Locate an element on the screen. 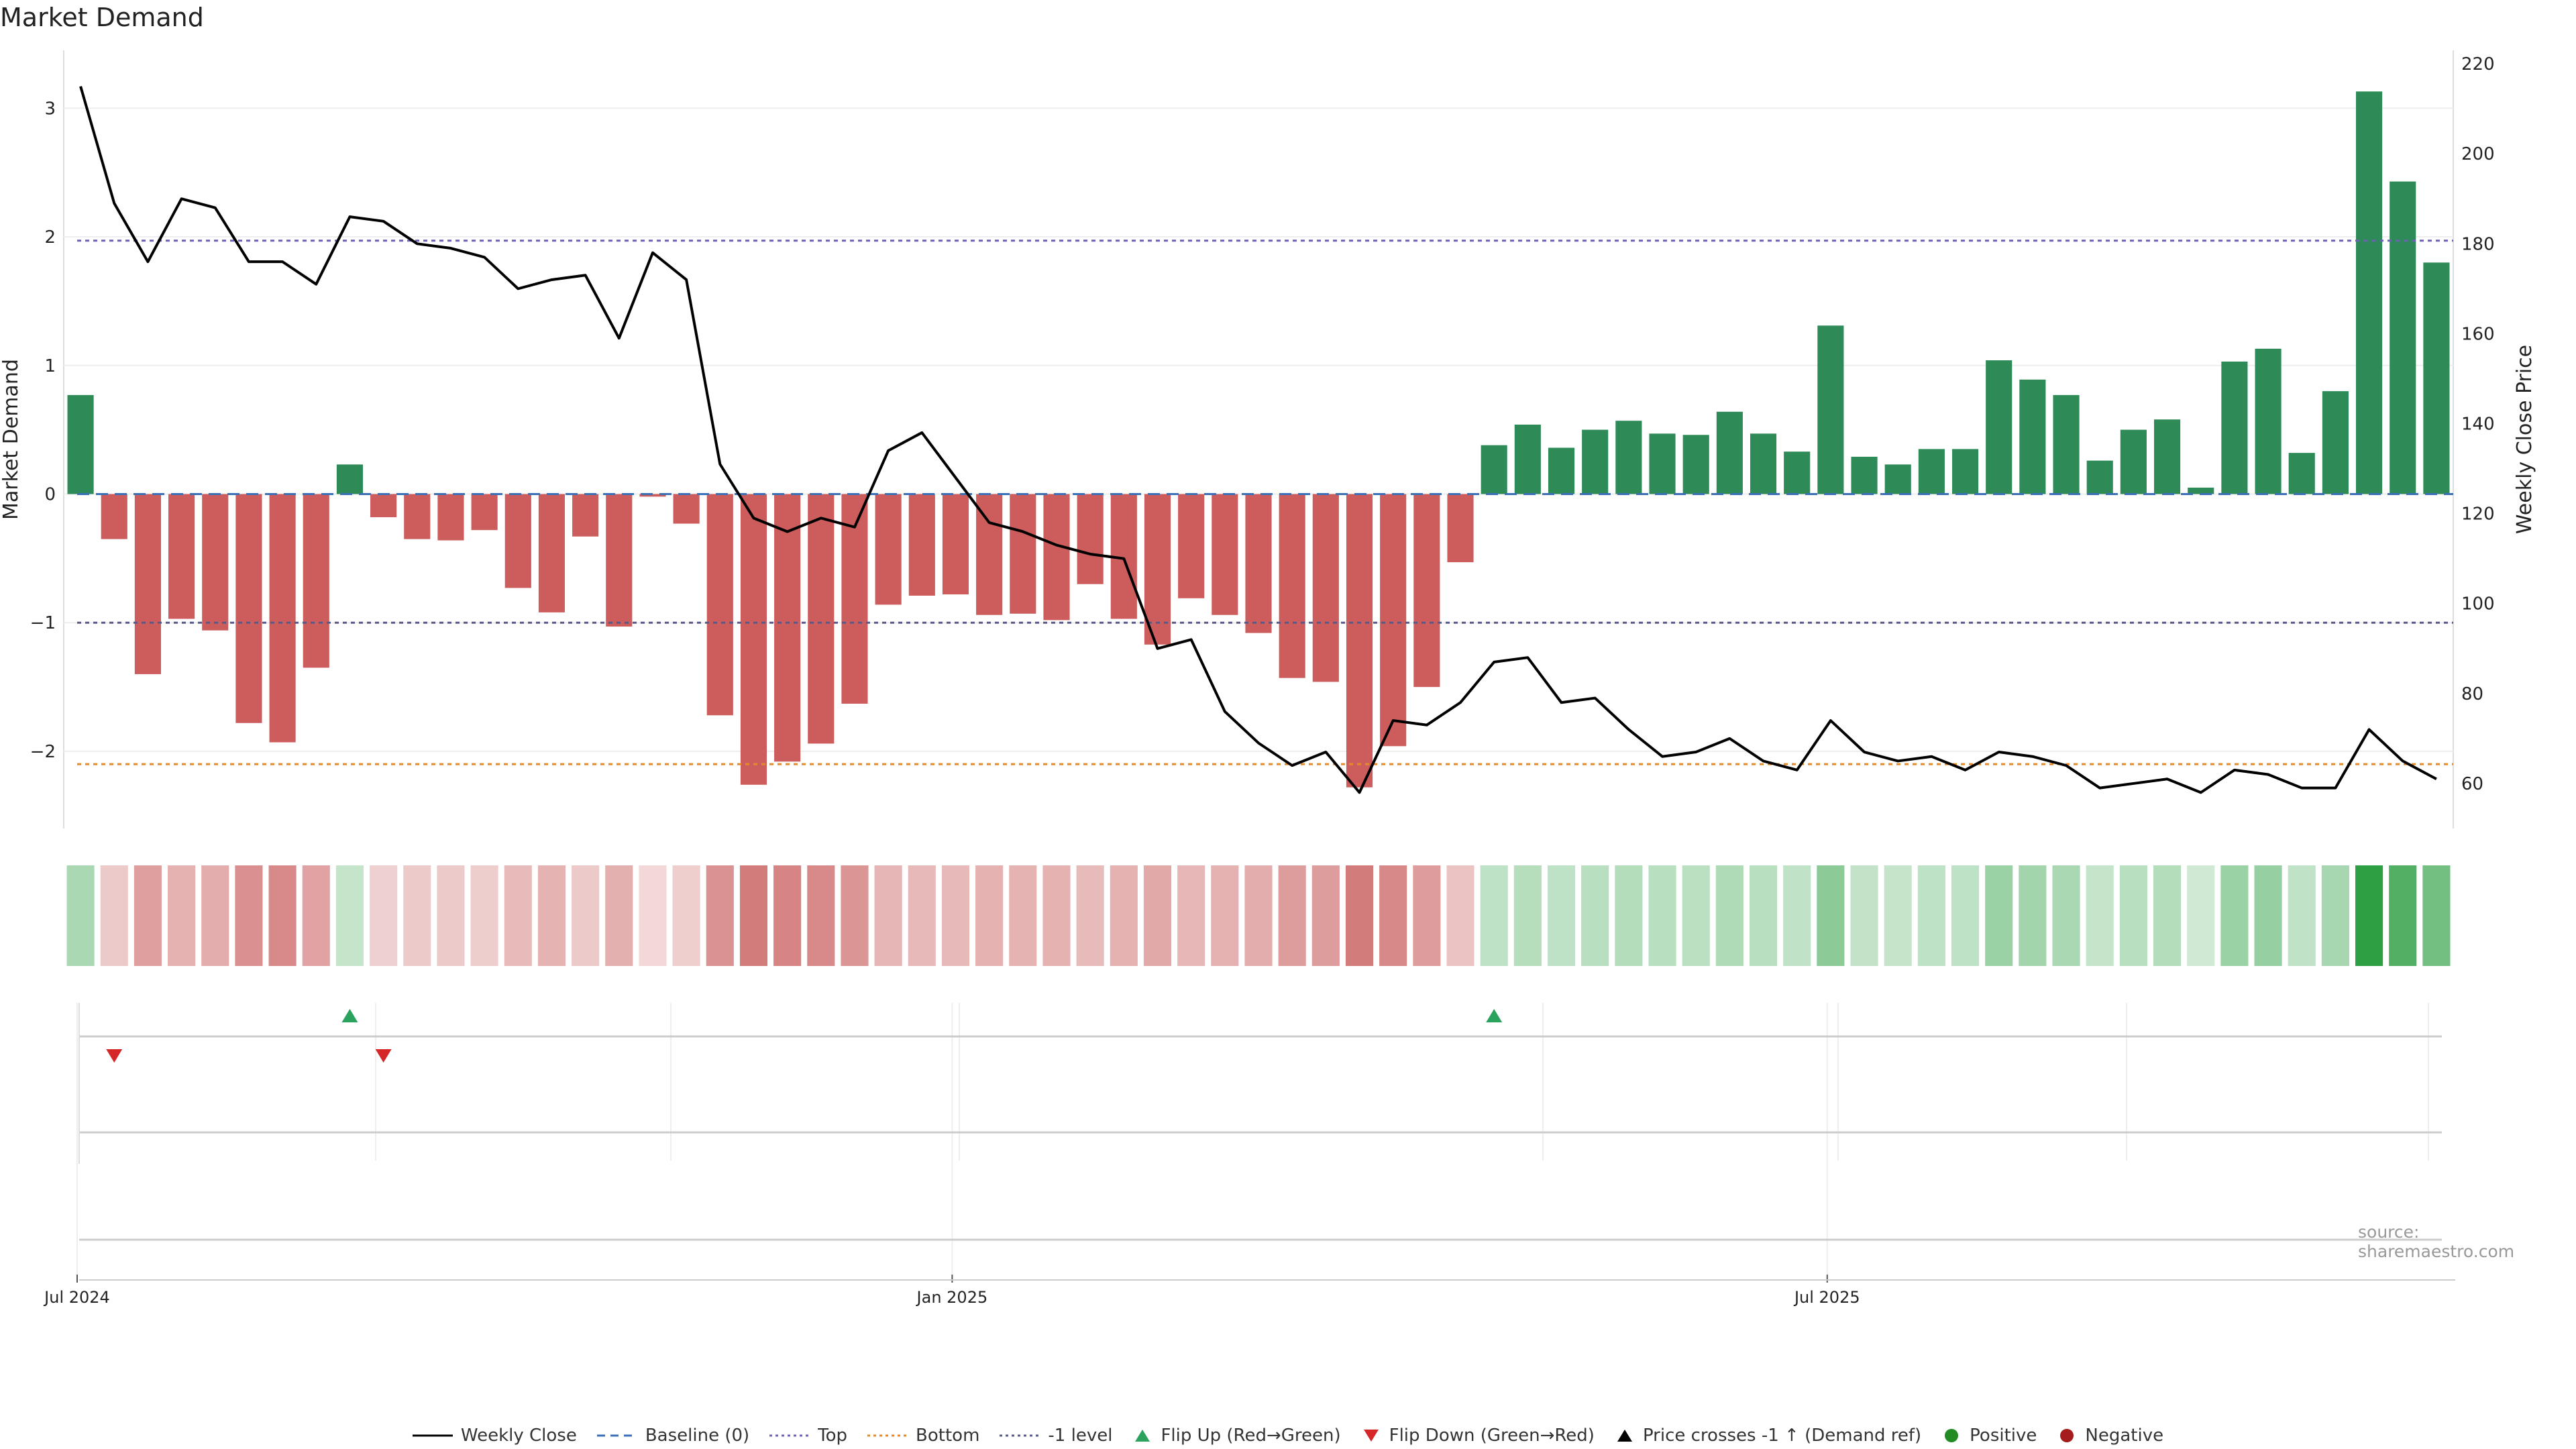  y-tick-label: −1 is located at coordinates (43, 623).